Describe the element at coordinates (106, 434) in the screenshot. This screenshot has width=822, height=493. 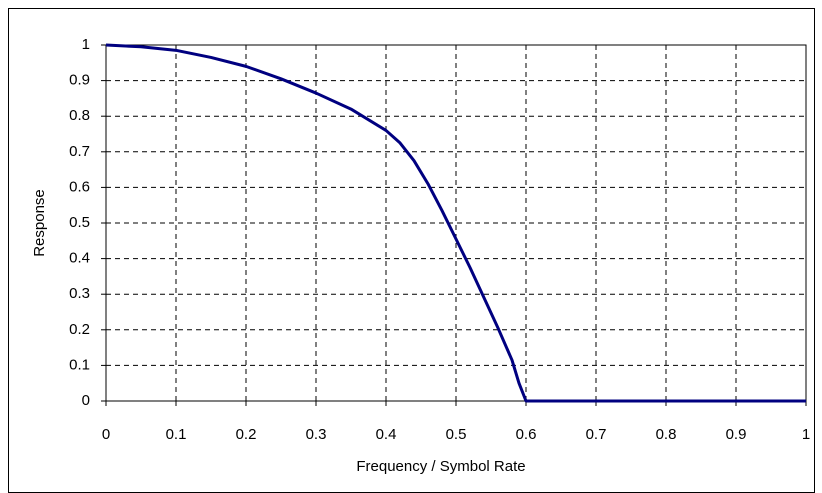
I see `x-tick-label: 0` at that location.